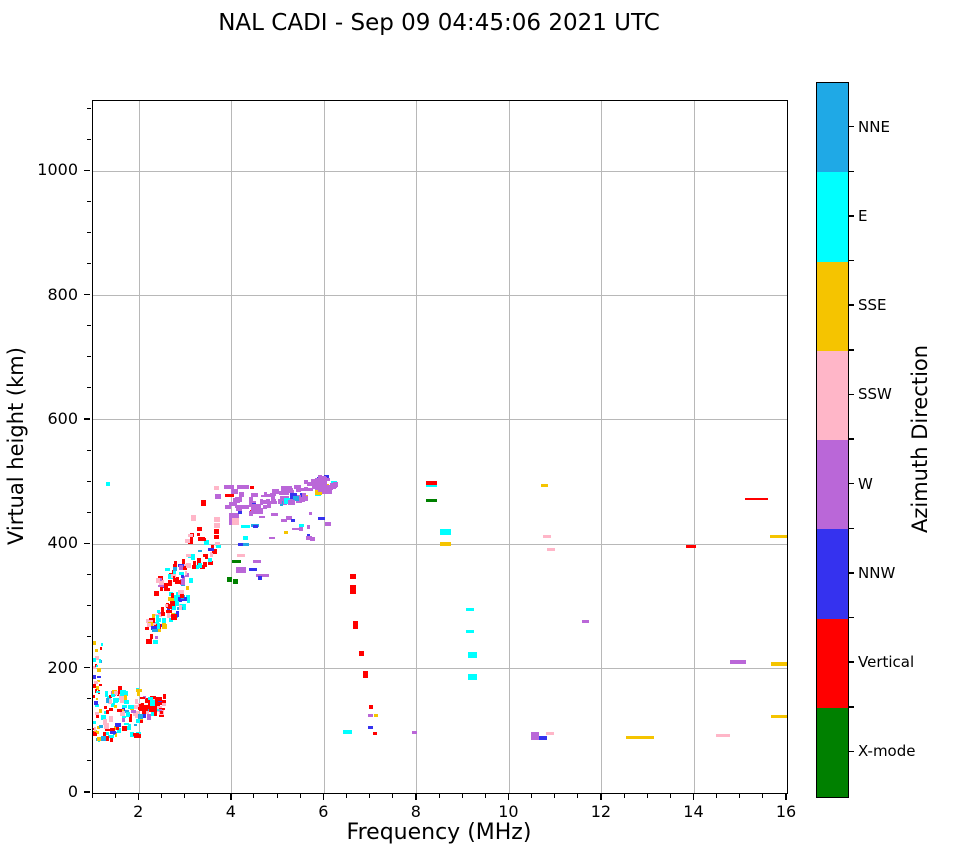  What do you see at coordinates (874, 126) in the screenshot?
I see `colorbar-category-label: NNE` at bounding box center [874, 126].